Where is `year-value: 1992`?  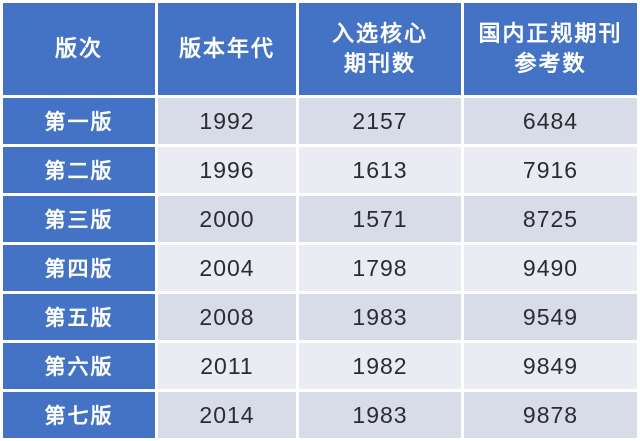 year-value: 1992 is located at coordinates (227, 121).